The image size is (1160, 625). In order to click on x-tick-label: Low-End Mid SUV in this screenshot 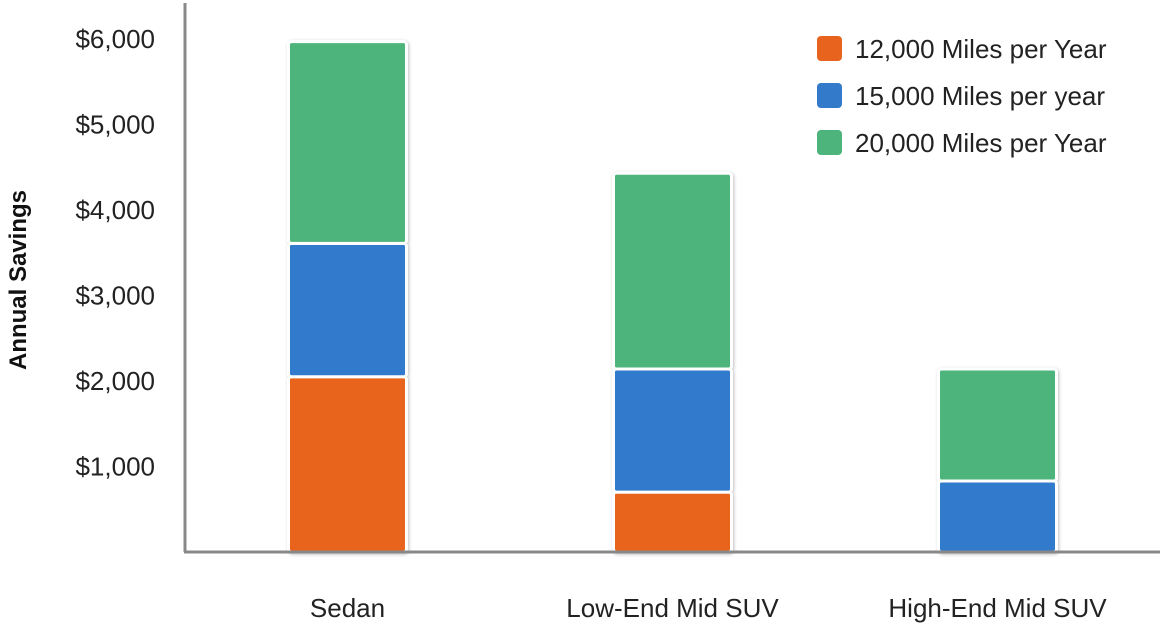, I will do `click(672, 608)`.